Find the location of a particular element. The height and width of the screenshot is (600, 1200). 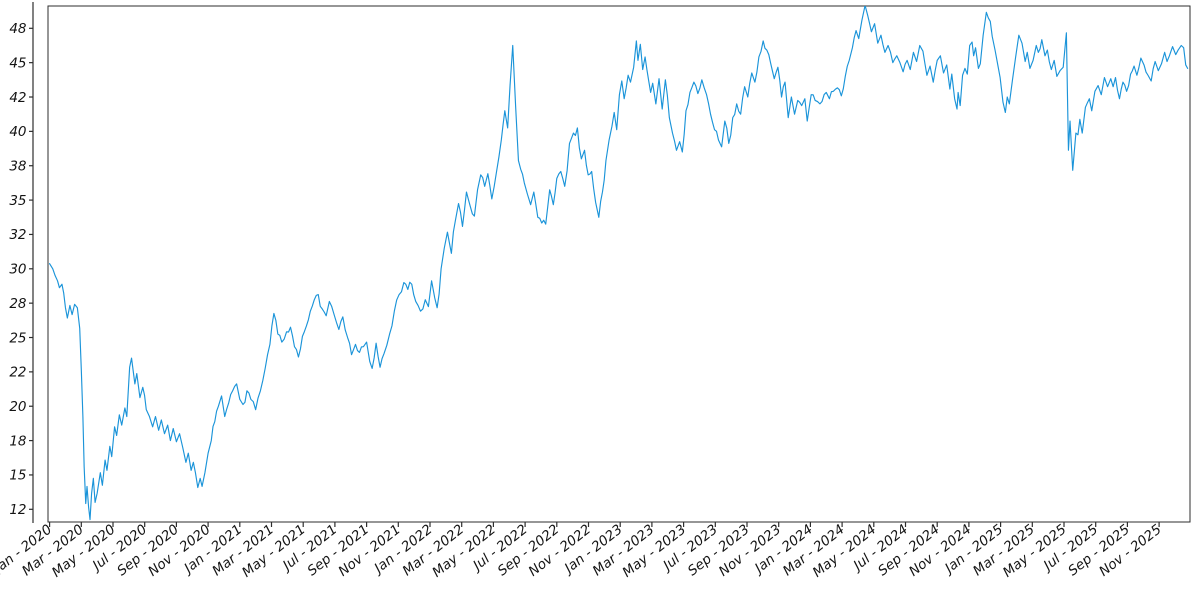

y-tick-label: 15 is located at coordinates (17, 476).